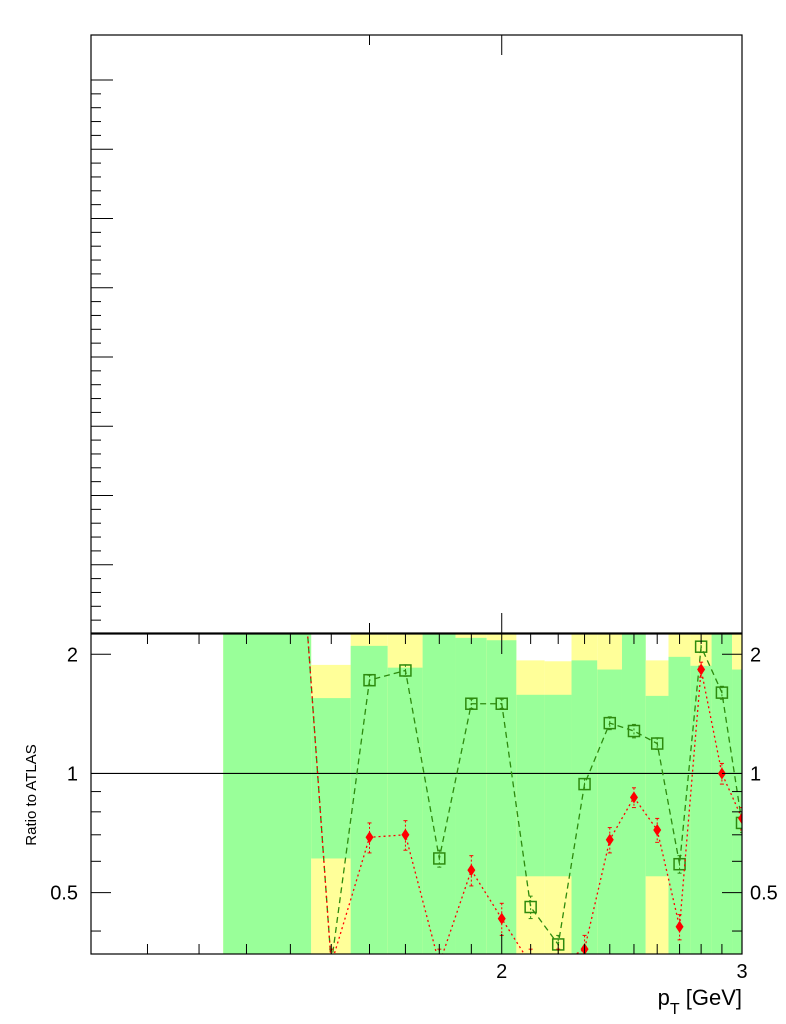  What do you see at coordinates (72, 774) in the screenshot?
I see `y-tick-label-left: 1` at bounding box center [72, 774].